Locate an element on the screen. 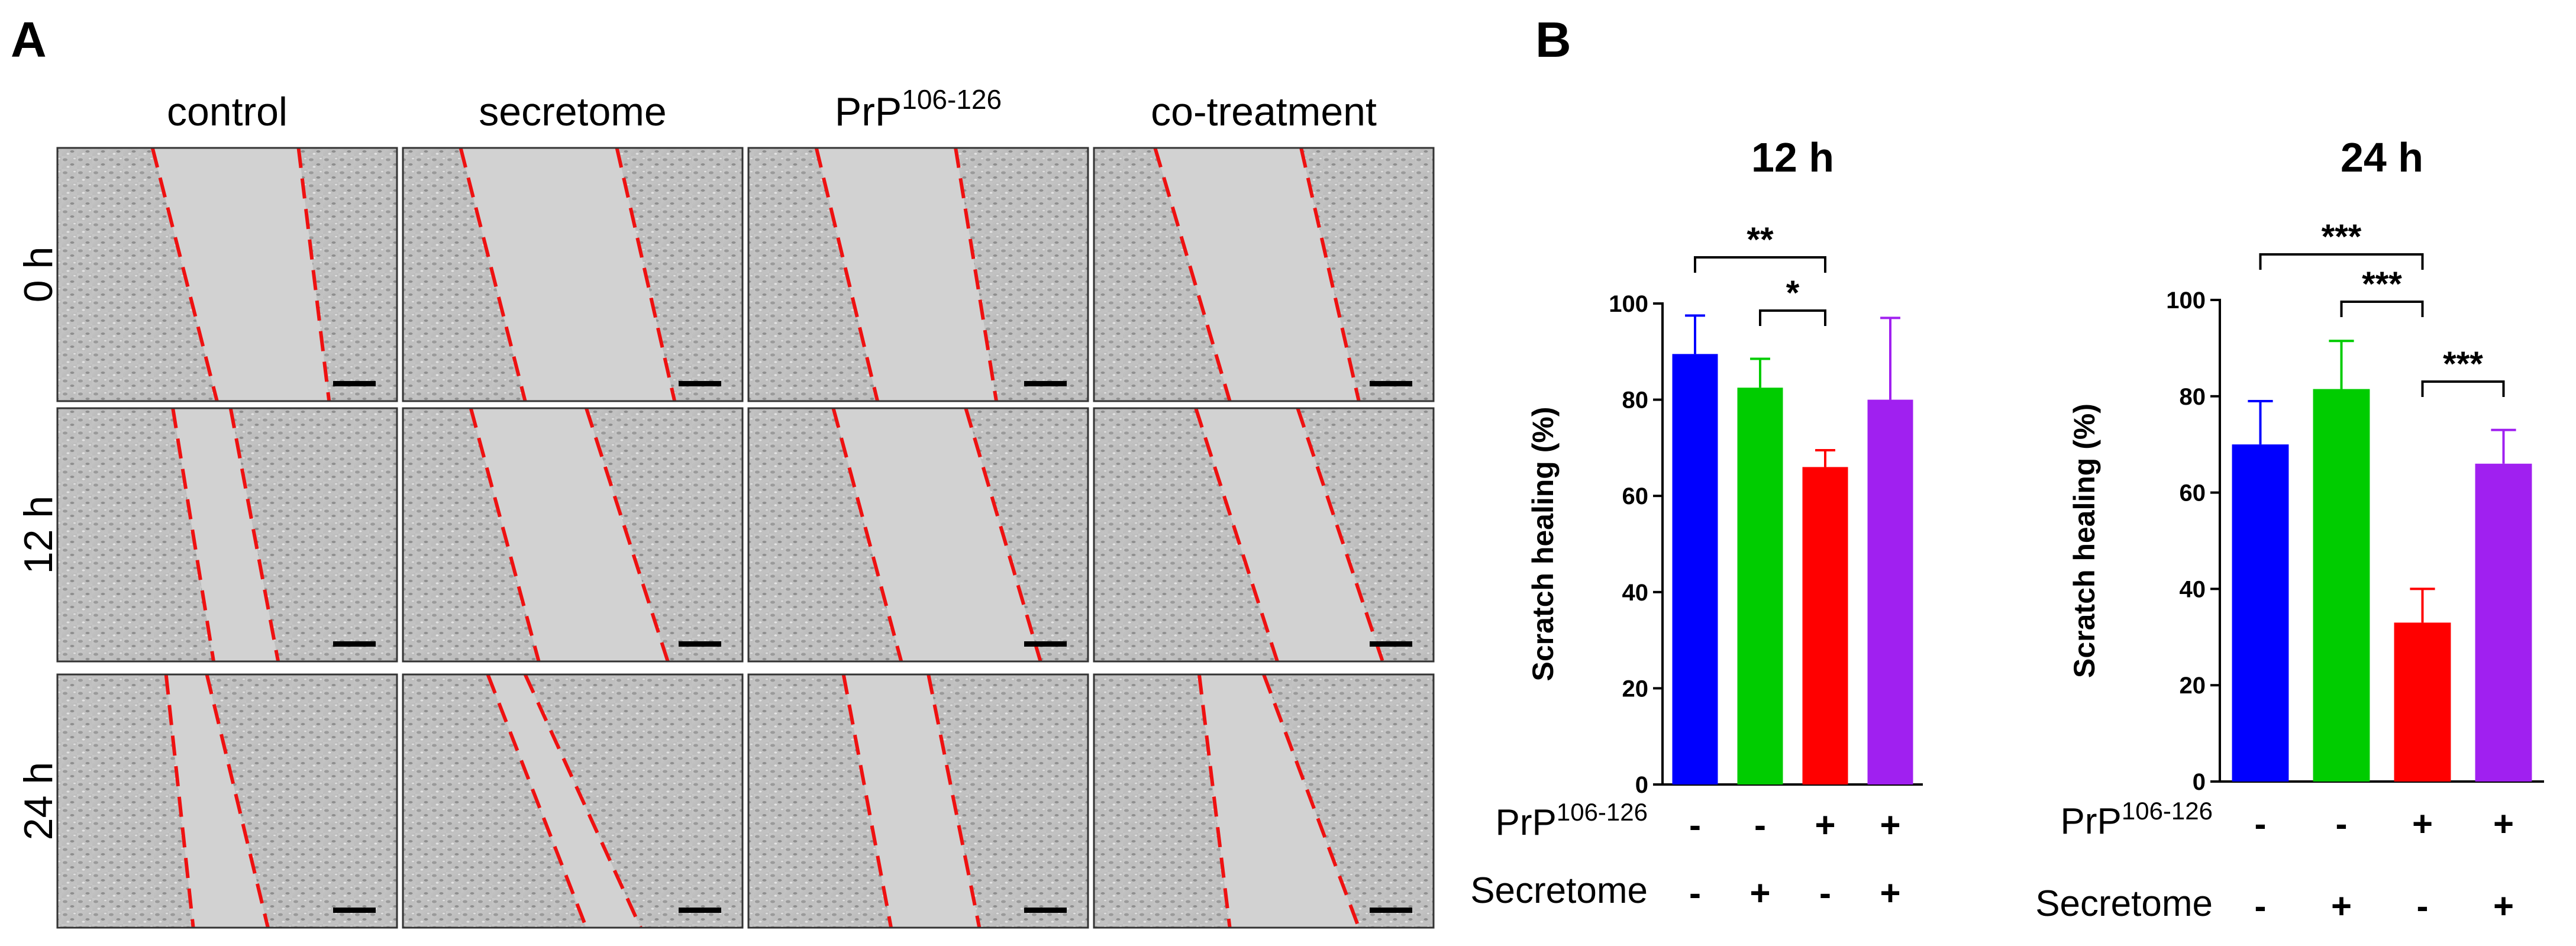  factor-name: Secretome is located at coordinates (1559, 890).